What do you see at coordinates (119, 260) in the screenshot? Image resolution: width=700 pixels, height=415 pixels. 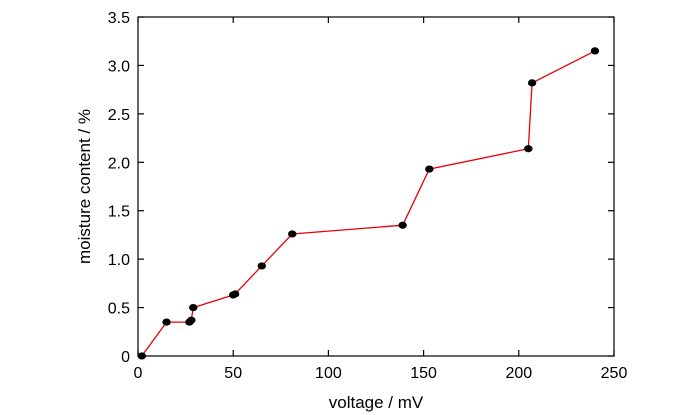 I see `y-tick-label: 1.0` at bounding box center [119, 260].